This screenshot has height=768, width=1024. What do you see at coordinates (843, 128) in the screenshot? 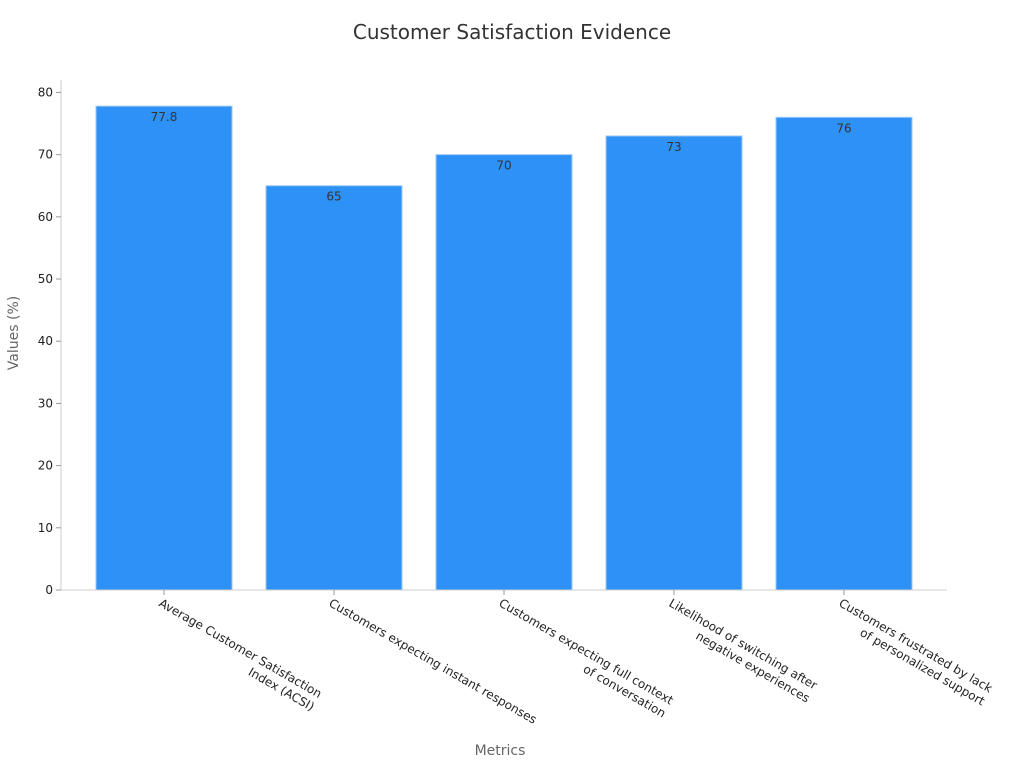
I see `bar-value-label: 76` at bounding box center [843, 128].